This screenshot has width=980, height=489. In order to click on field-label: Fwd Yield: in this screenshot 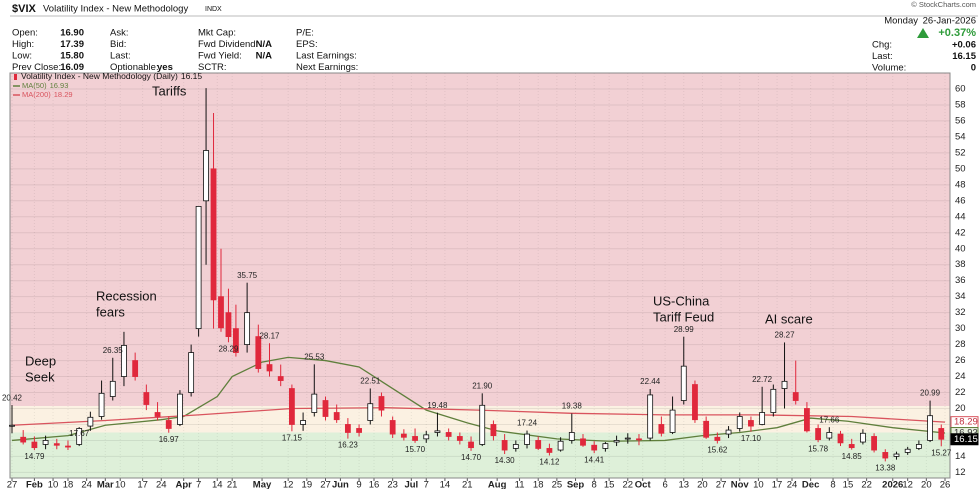, I will do `click(220, 56)`.